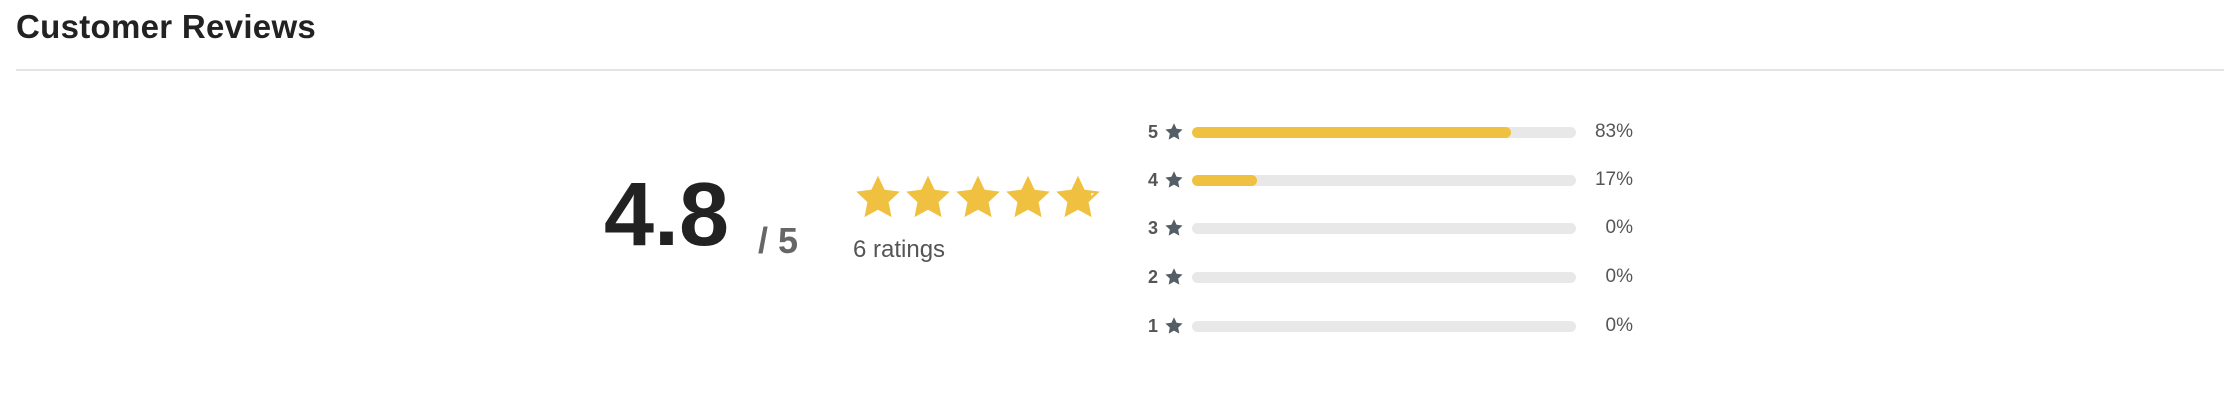 The height and width of the screenshot is (420, 2240). I want to click on rating-row-1: 1 0%, so click(1385, 326).